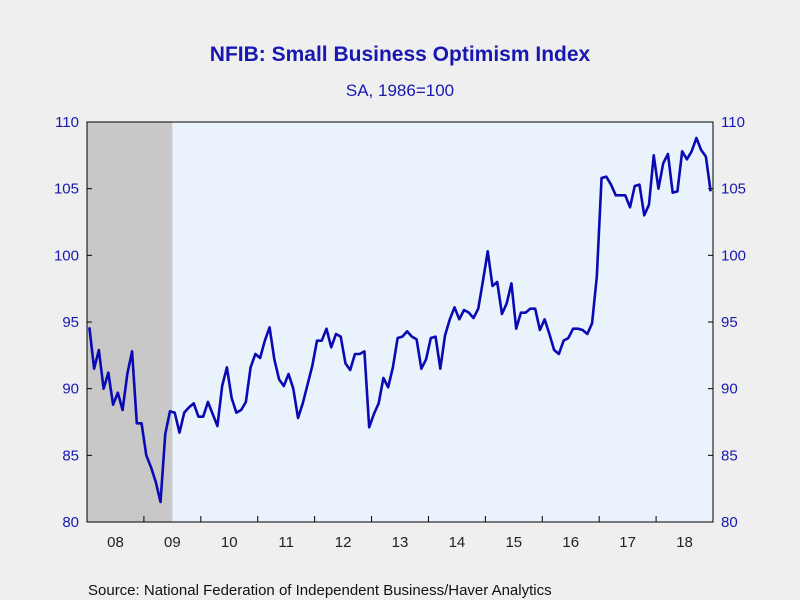 This screenshot has height=600, width=800. What do you see at coordinates (286, 542) in the screenshot?
I see `xtick-label: 11` at bounding box center [286, 542].